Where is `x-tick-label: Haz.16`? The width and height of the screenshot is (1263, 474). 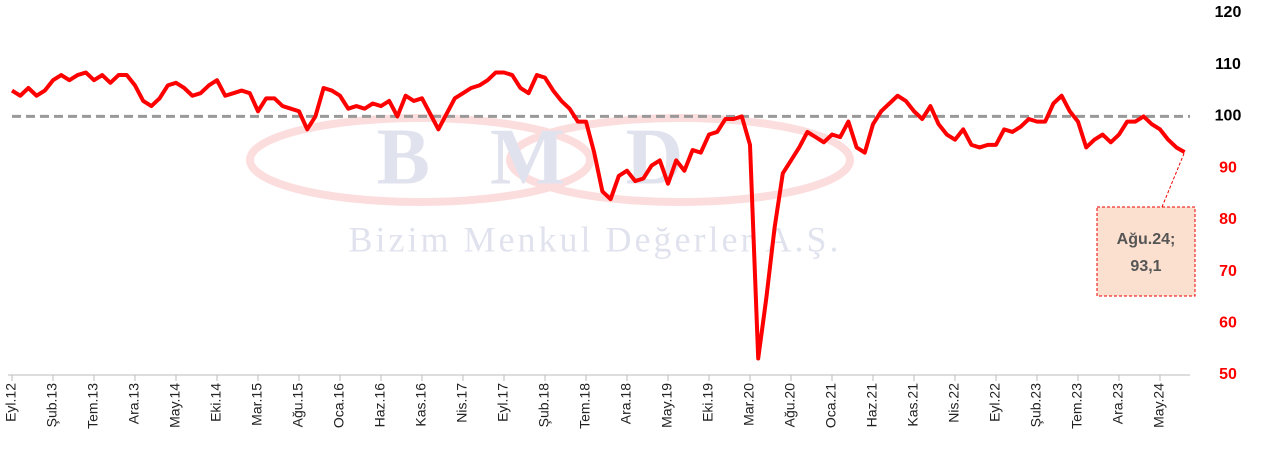 x-tick-label: Haz.16 is located at coordinates (380, 405).